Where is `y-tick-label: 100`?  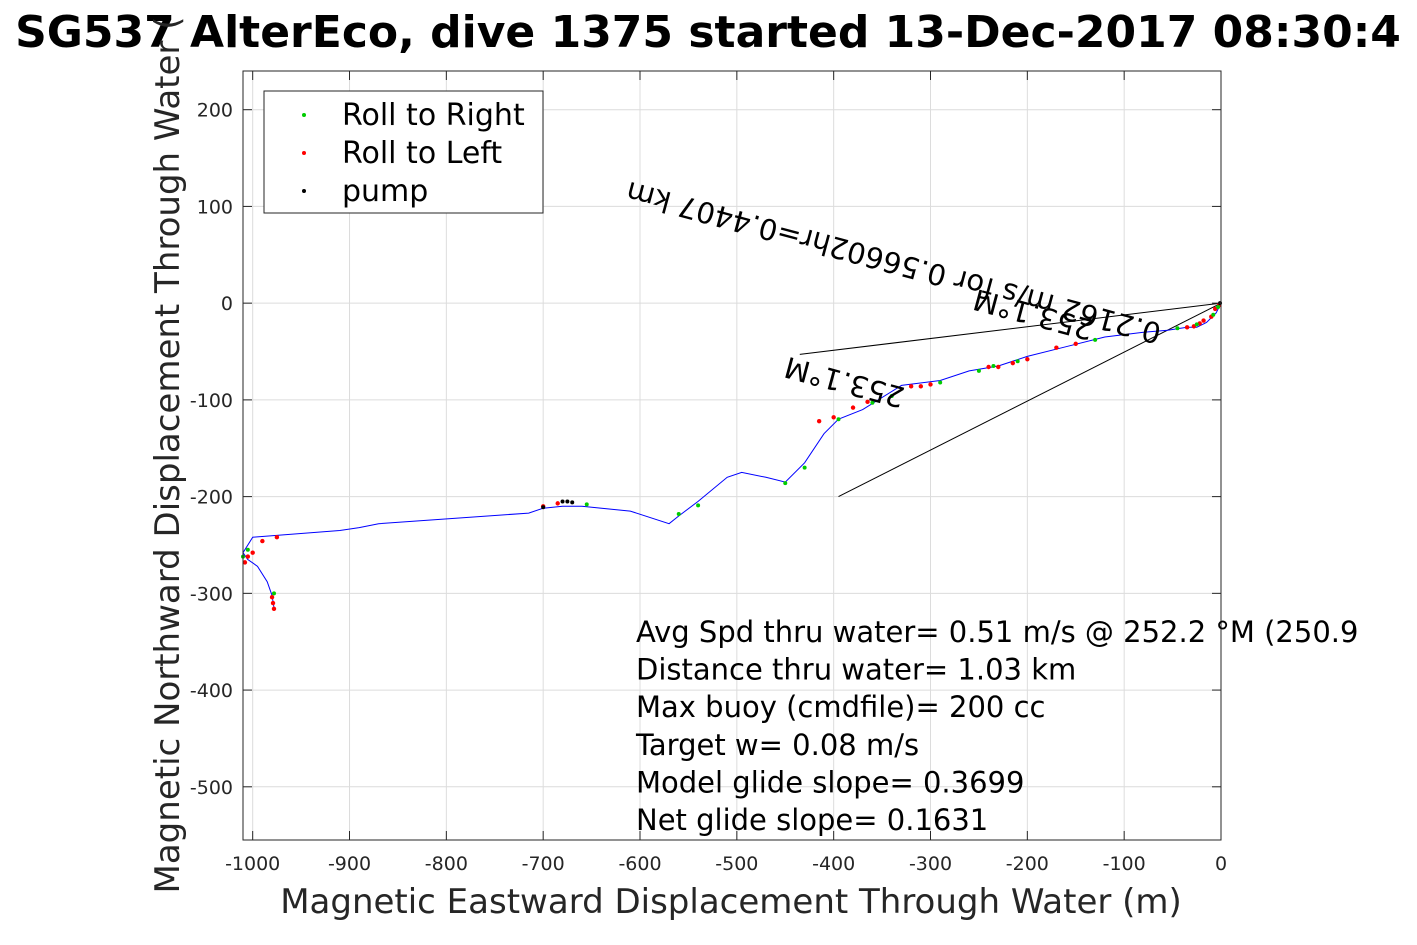 y-tick-label: 100 is located at coordinates (215, 207).